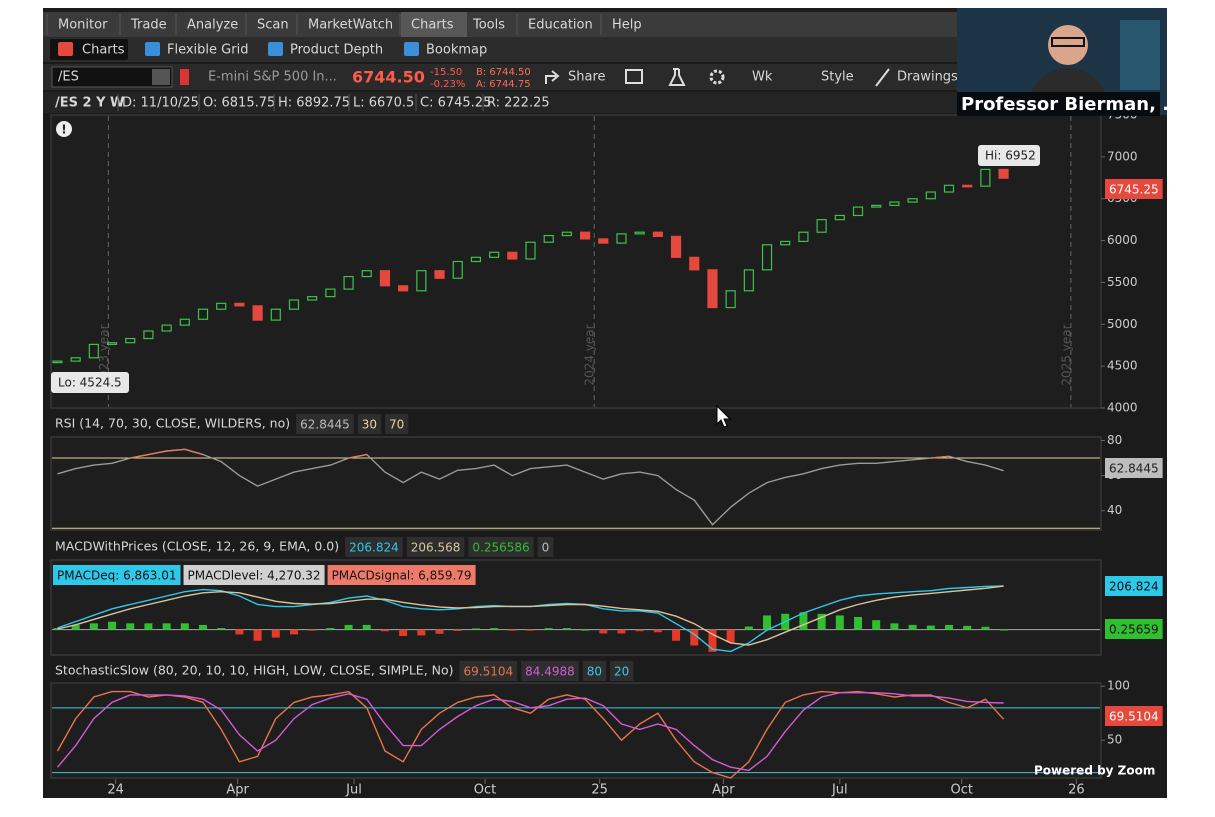 The image size is (1215, 817). Describe the element at coordinates (212, 25) in the screenshot. I see `menu-item: Analyze` at that location.